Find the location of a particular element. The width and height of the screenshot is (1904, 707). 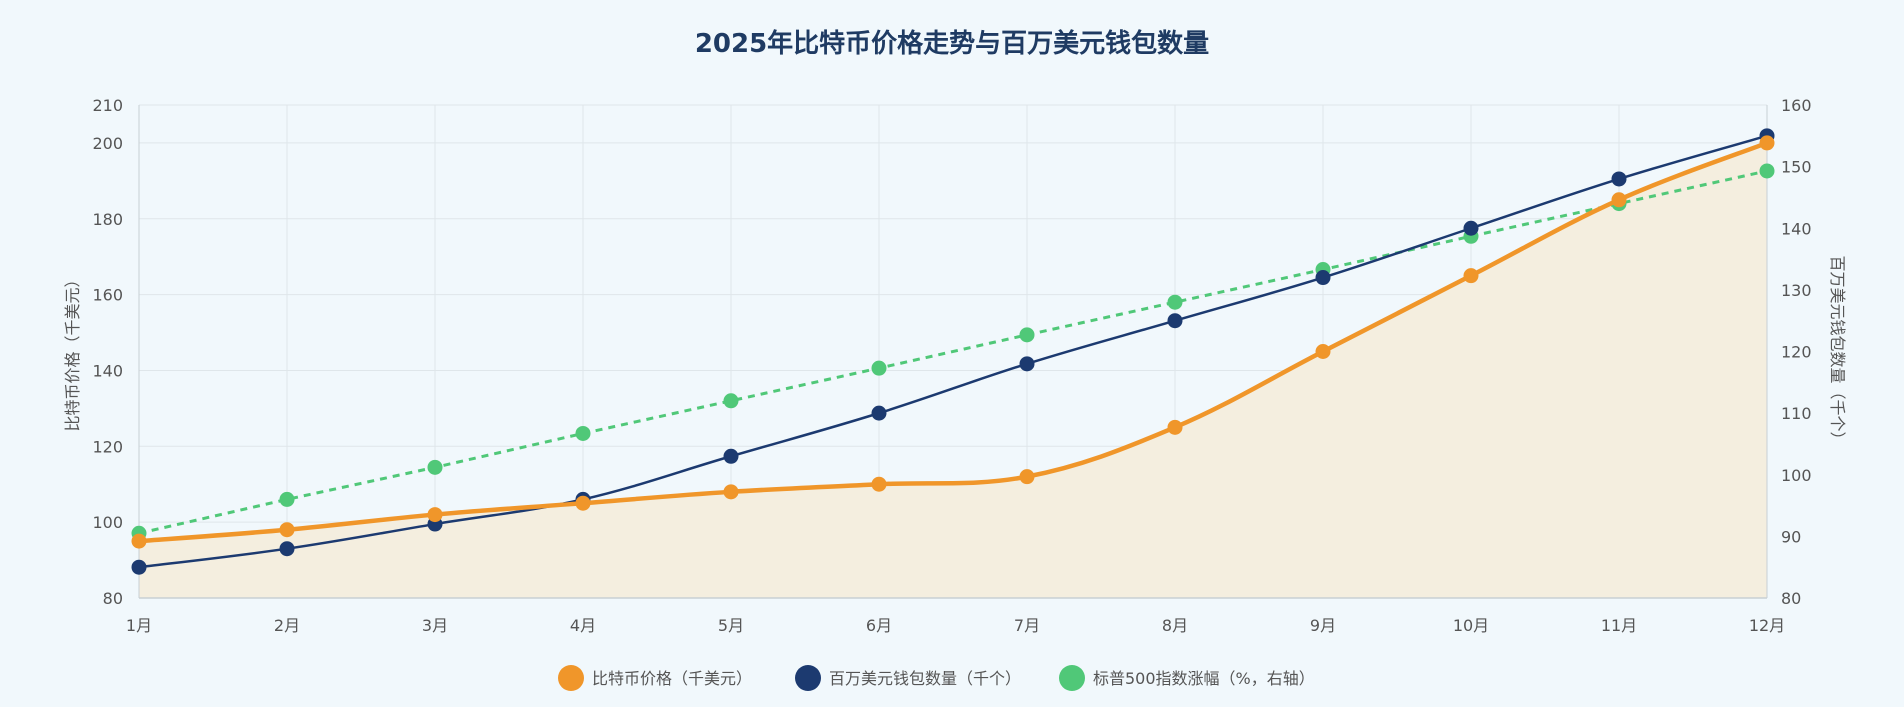

x-tick-label: 10月 is located at coordinates (1471, 625).